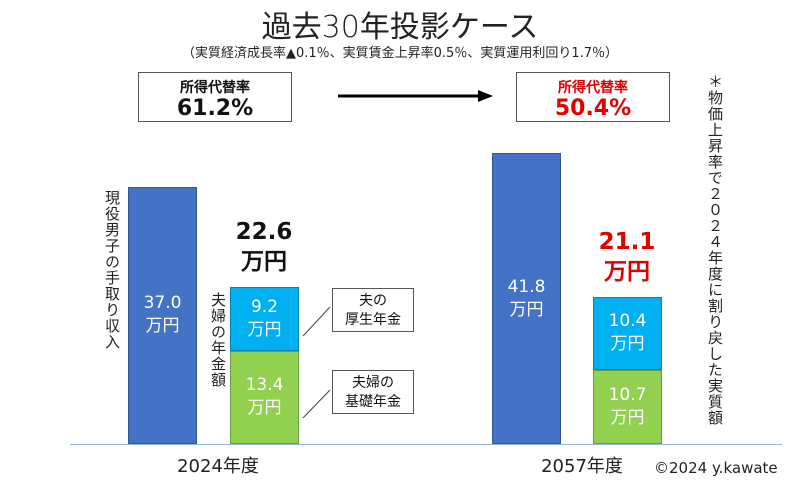 The width and height of the screenshot is (800, 484). What do you see at coordinates (400, 53) in the screenshot?
I see `chart-subtitle: （実質経済成長率▲0.1％、実質賃金上昇率0.5％、実質運用利回り1.7％）` at bounding box center [400, 53].